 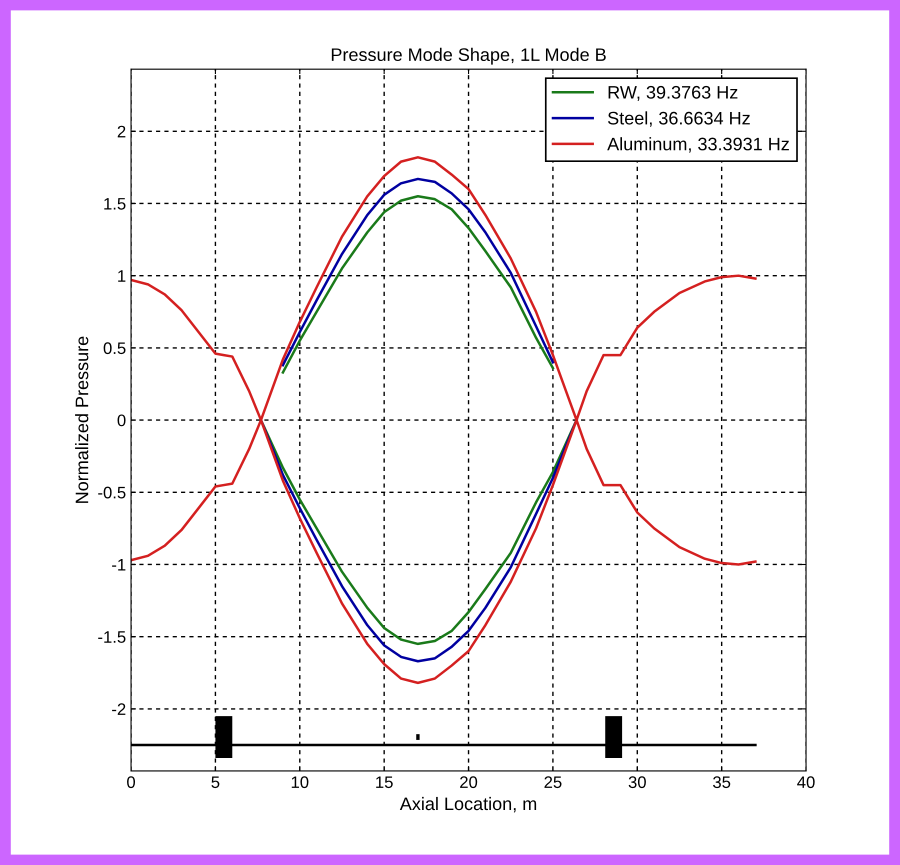 I want to click on x-tick-label: 10, so click(x=300, y=782).